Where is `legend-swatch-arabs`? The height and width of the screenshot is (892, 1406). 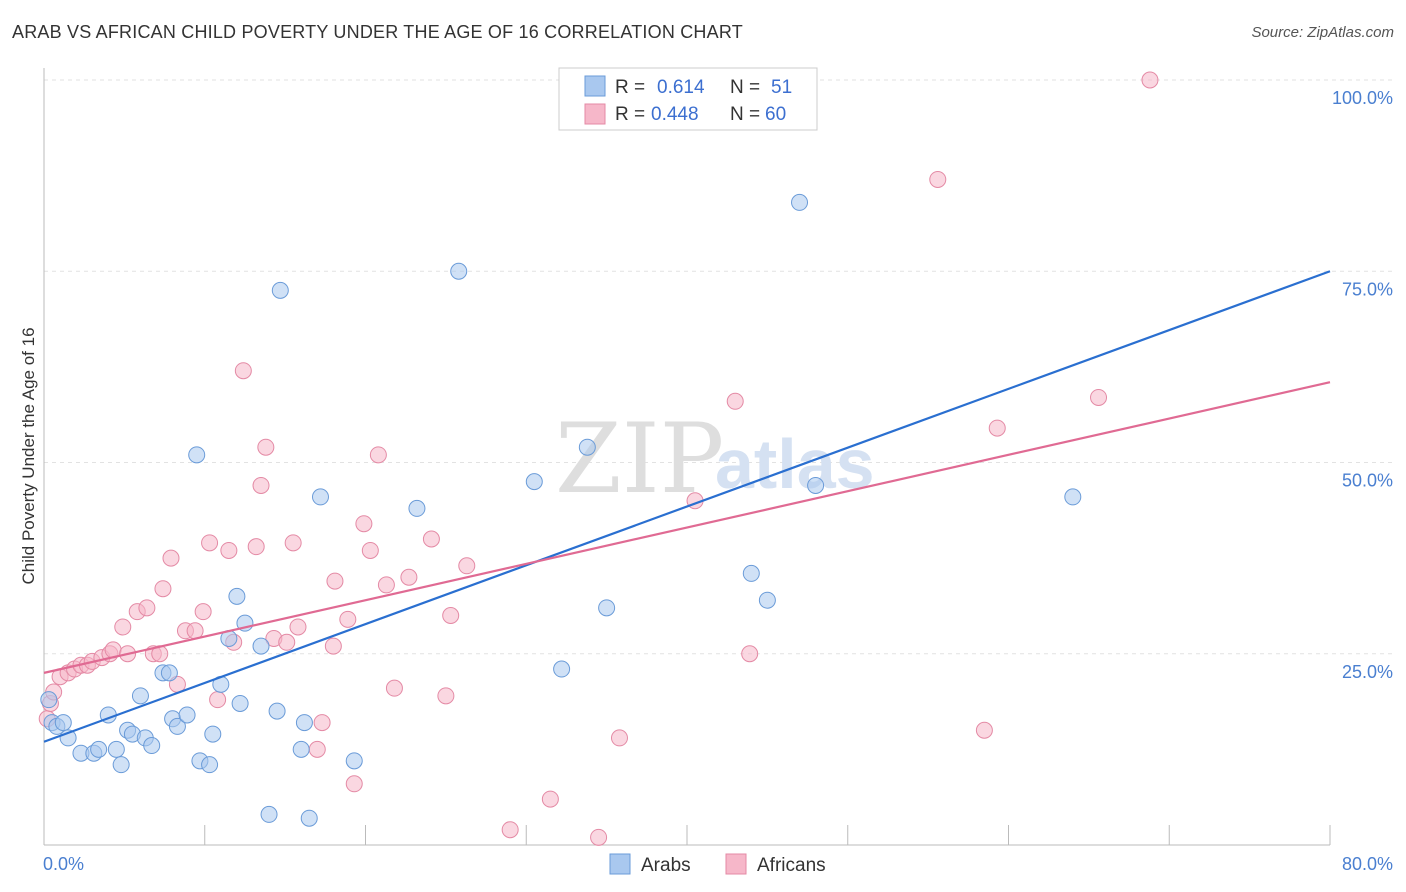 legend-swatch-arabs is located at coordinates (595, 86).